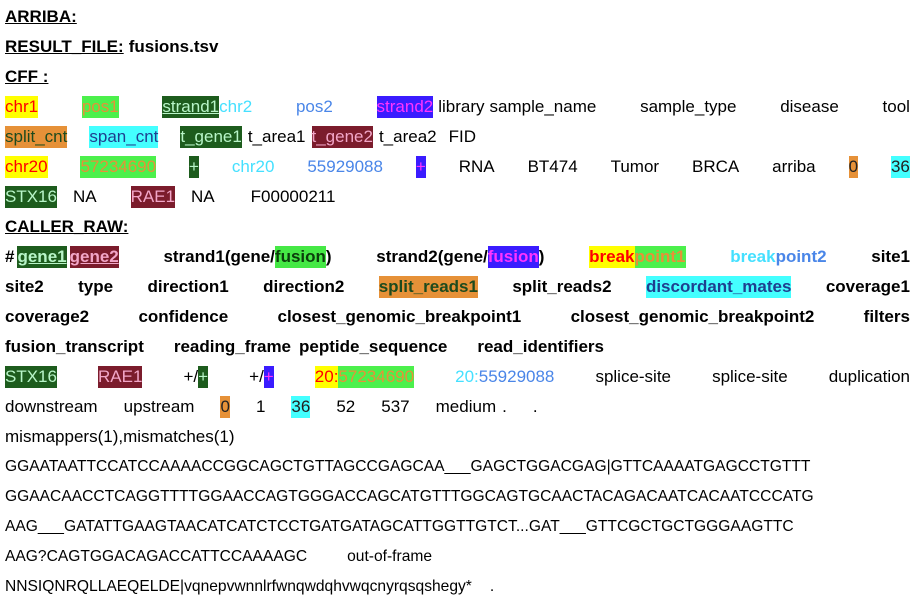  Describe the element at coordinates (300, 257) in the screenshot. I see `text-run: fusion` at that location.